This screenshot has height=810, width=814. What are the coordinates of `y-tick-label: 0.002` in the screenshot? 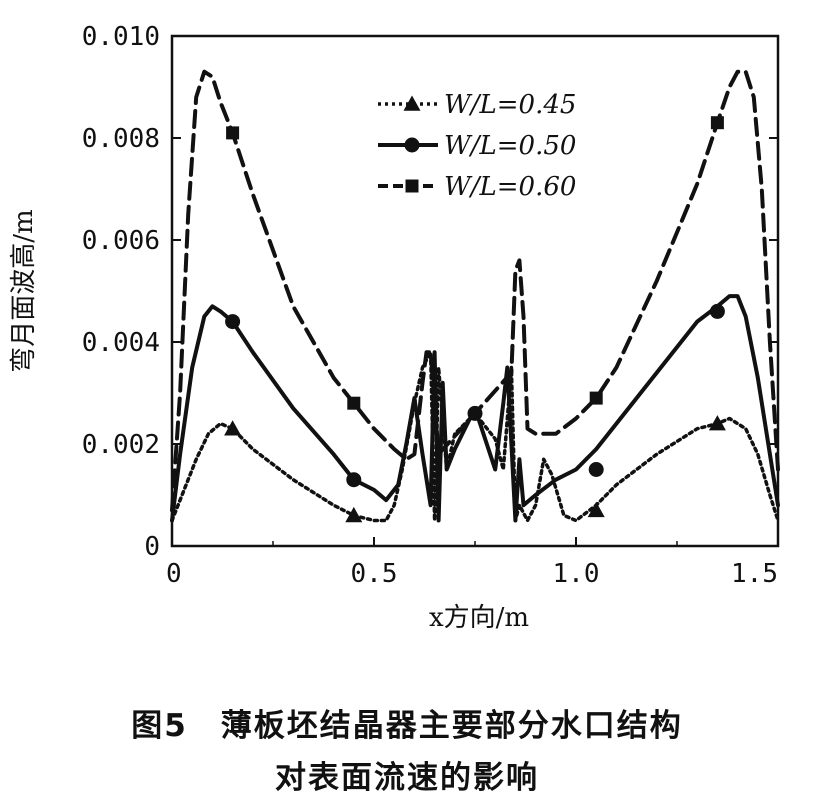 It's located at (121, 445).